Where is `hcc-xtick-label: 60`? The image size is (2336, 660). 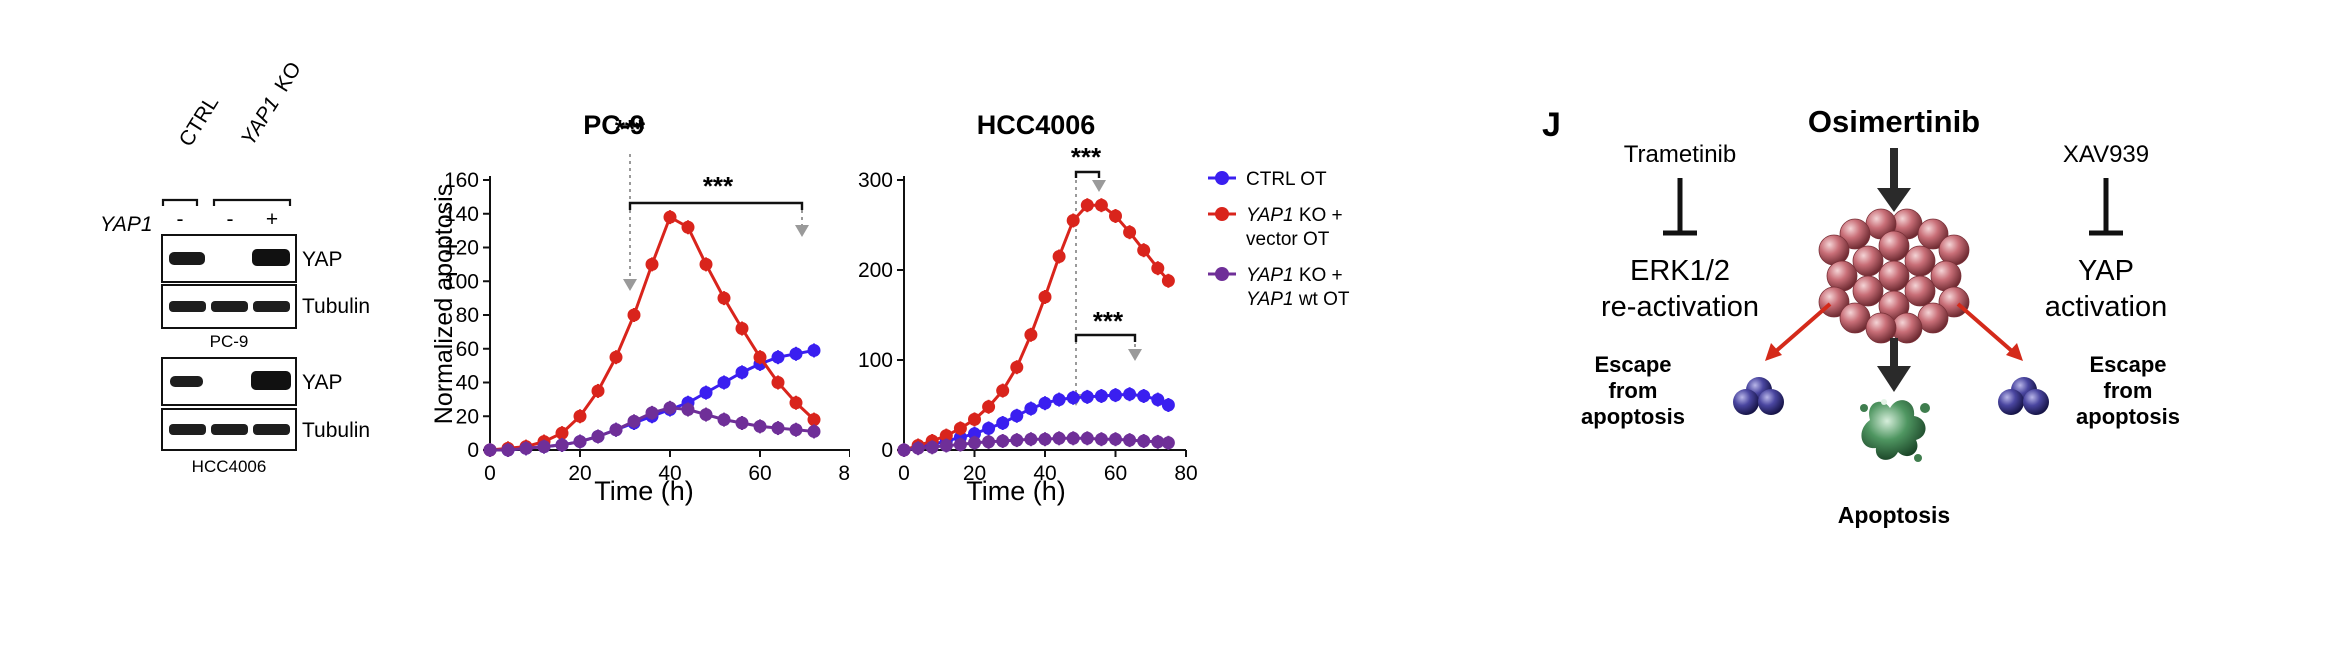 hcc-xtick-label: 60 is located at coordinates (1115, 473).